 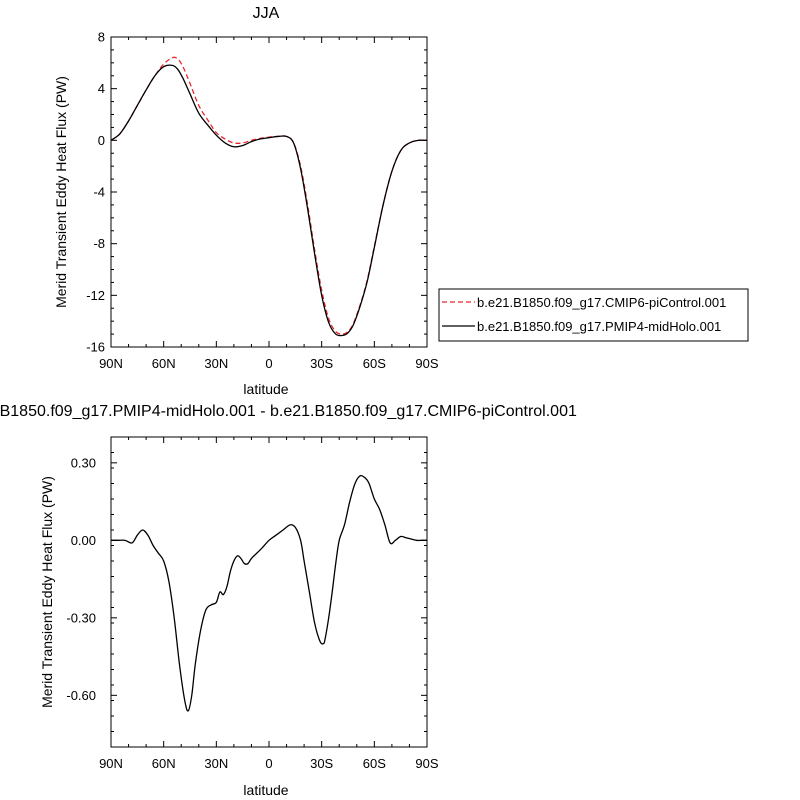 I want to click on bottom-y-tick-label: 0.00, so click(x=83, y=540).